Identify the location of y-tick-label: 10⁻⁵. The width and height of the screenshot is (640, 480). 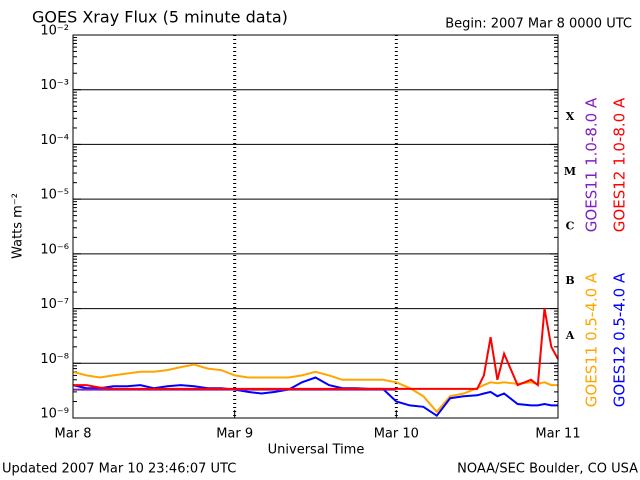
(54, 195).